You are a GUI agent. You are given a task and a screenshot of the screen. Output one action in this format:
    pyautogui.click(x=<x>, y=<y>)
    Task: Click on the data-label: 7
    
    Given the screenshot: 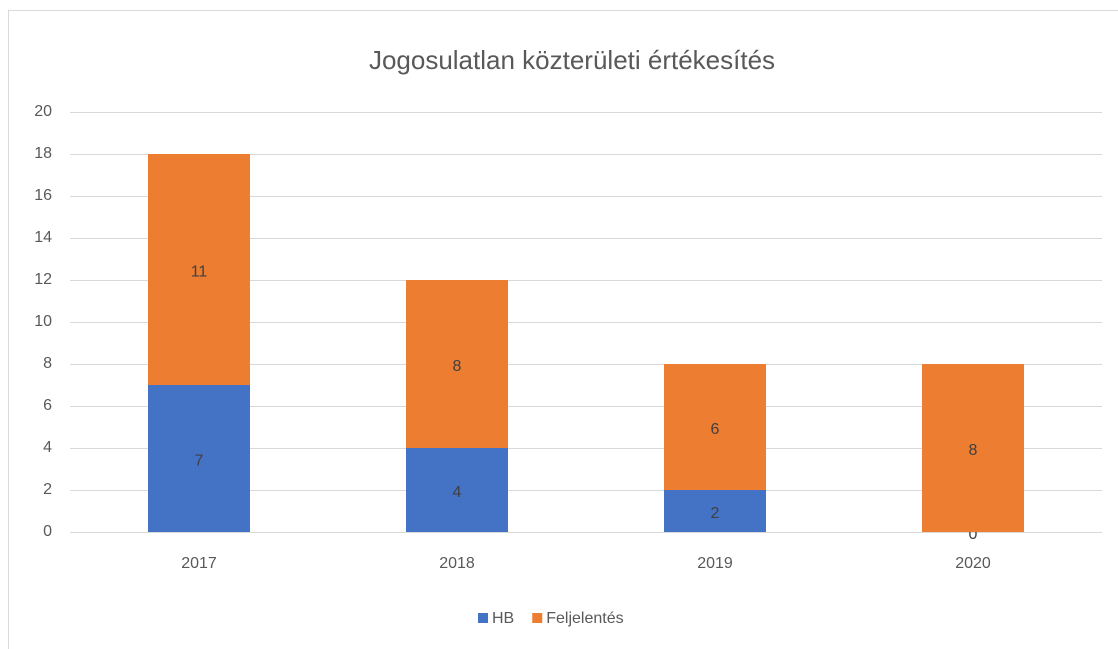 What is the action you would take?
    pyautogui.click(x=199, y=461)
    